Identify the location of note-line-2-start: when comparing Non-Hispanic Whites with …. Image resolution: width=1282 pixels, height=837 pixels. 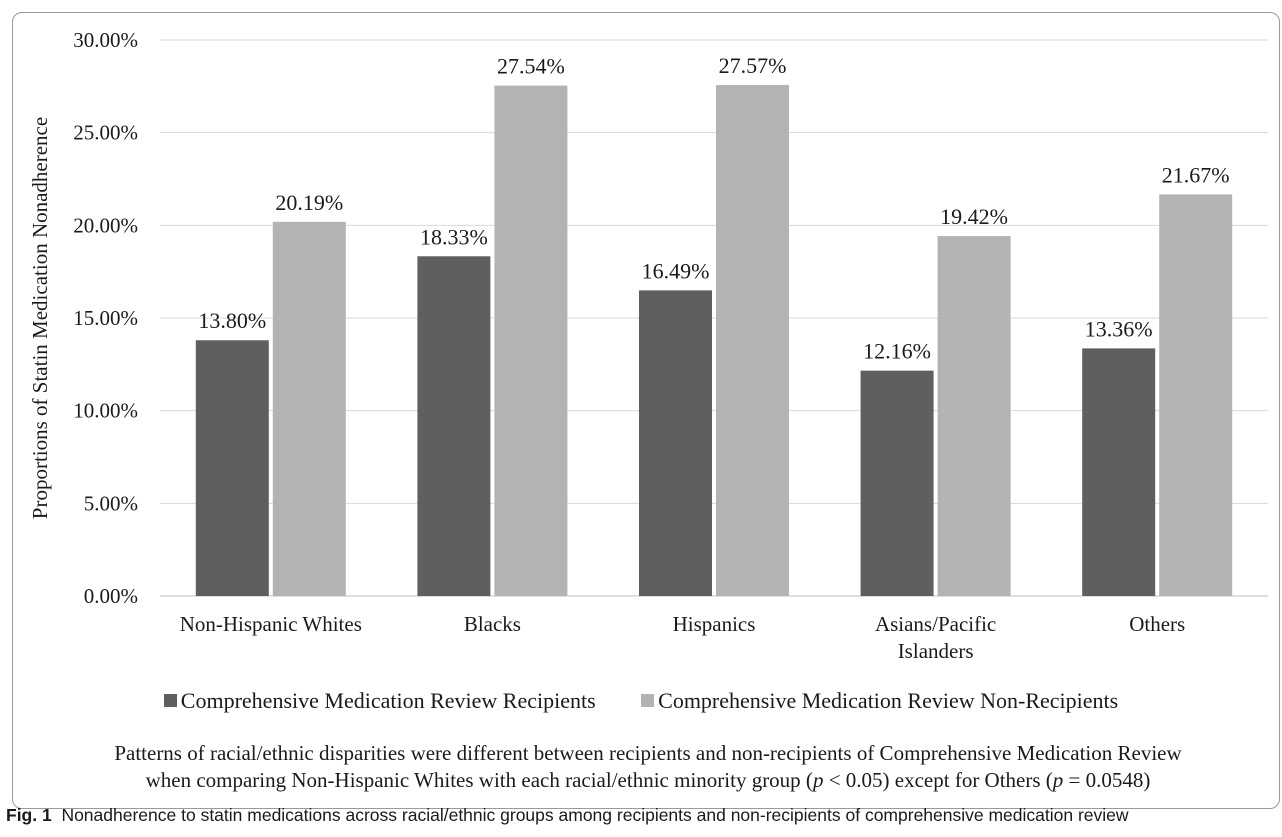
(479, 780).